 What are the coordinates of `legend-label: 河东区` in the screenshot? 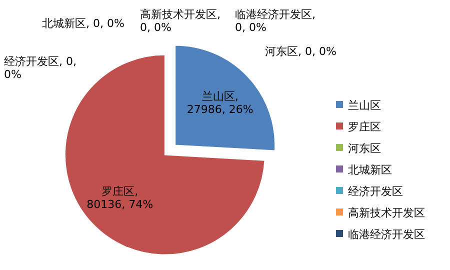 It's located at (364, 148).